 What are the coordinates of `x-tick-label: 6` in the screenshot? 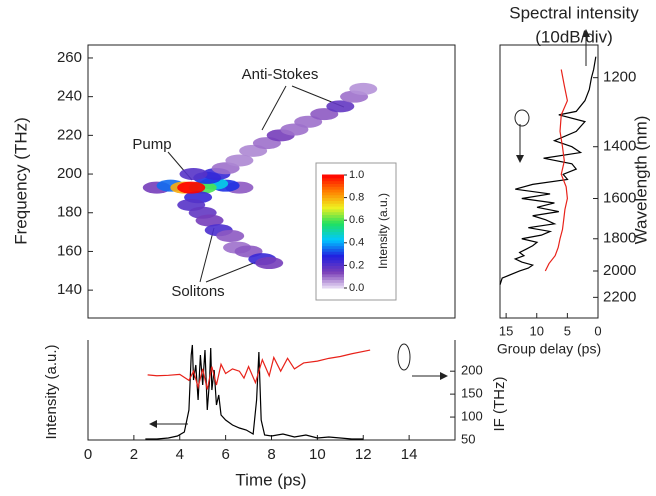 It's located at (225, 454).